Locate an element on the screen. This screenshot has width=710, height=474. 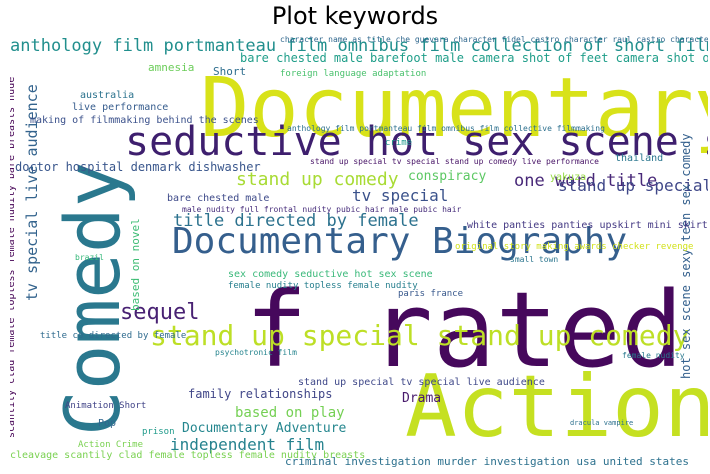
word-cloud-term: stand up special stand up comedy is located at coordinates (420, 335).